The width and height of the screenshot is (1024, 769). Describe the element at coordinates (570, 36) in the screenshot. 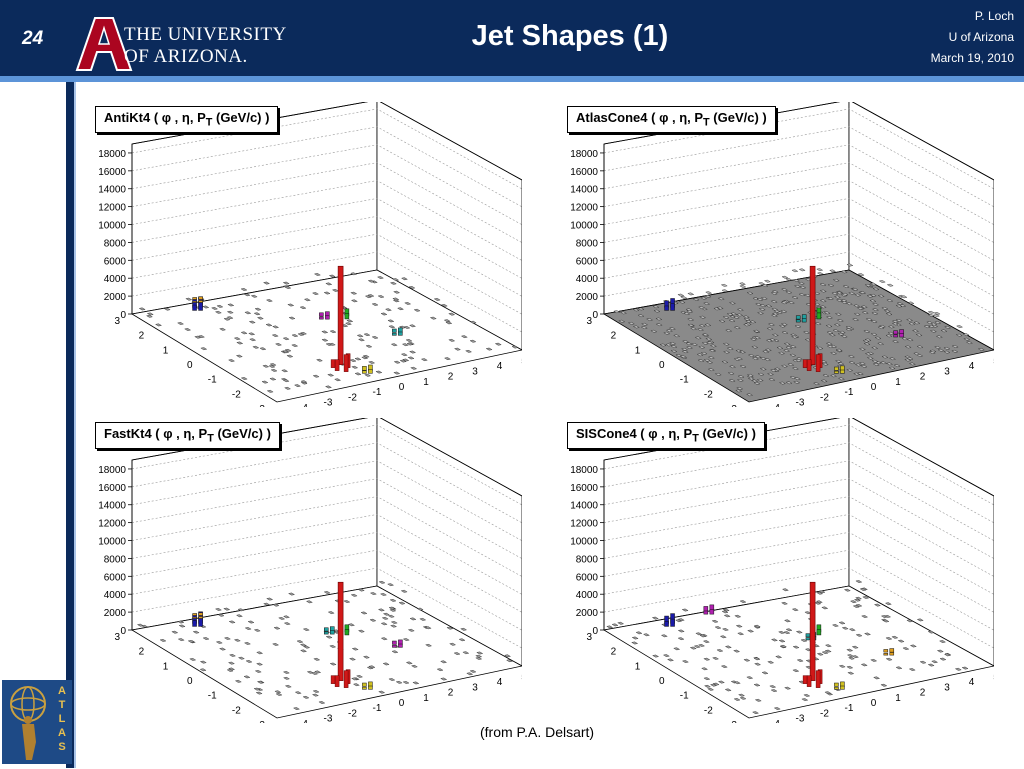

I see `slide-title: Jet Shapes (1)` at that location.